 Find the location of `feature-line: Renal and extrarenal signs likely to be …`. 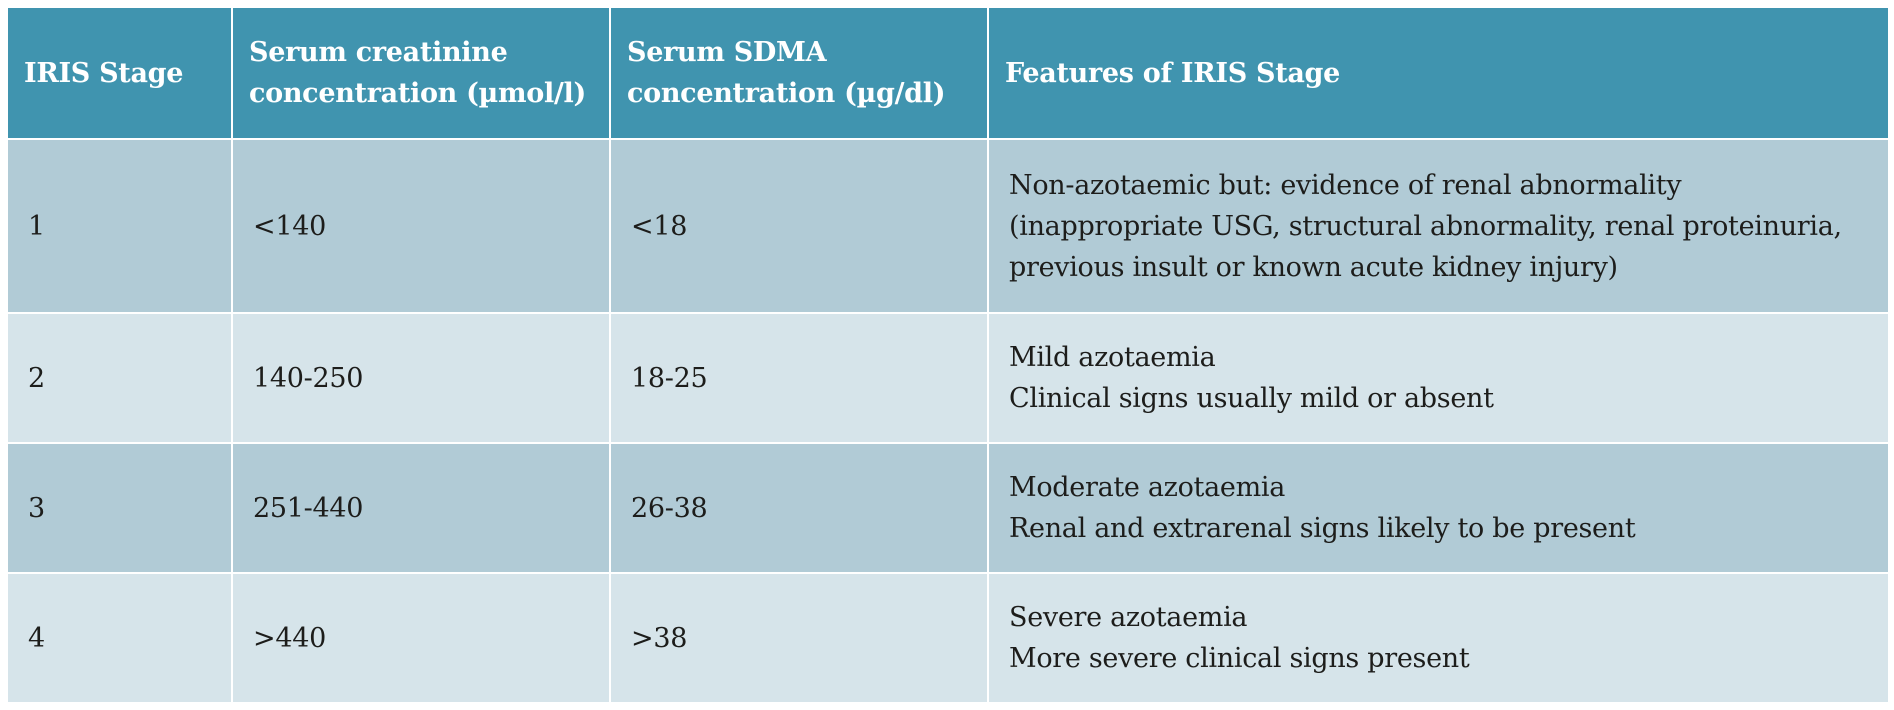

feature-line: Renal and extrarenal signs likely to be … is located at coordinates (1322, 528).